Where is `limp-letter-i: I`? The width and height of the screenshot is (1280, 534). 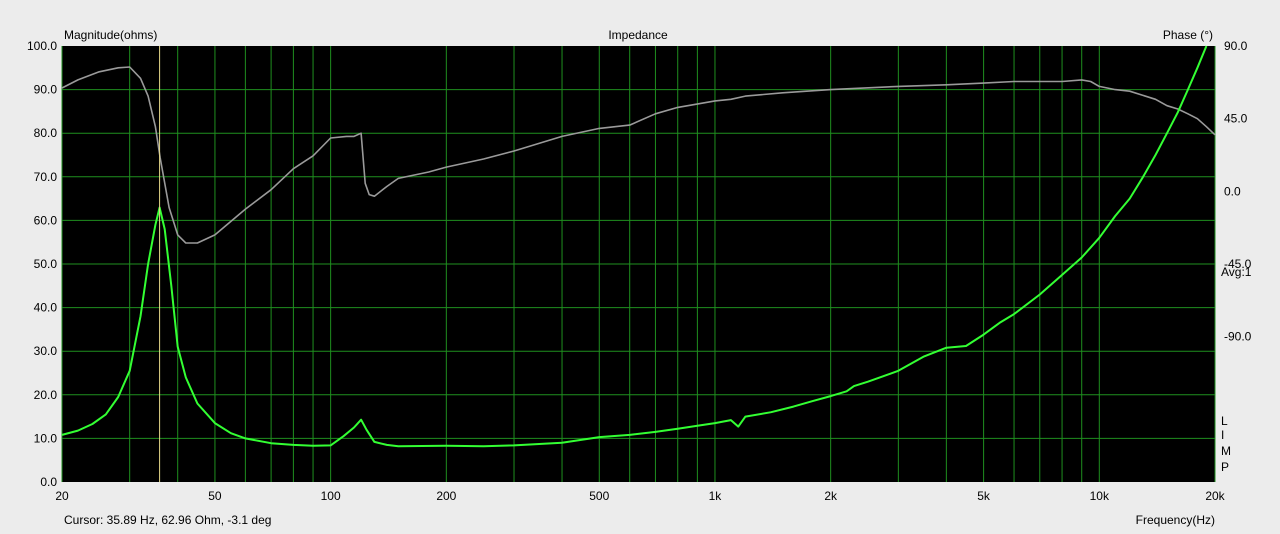 limp-letter-i: I is located at coordinates (1222, 435).